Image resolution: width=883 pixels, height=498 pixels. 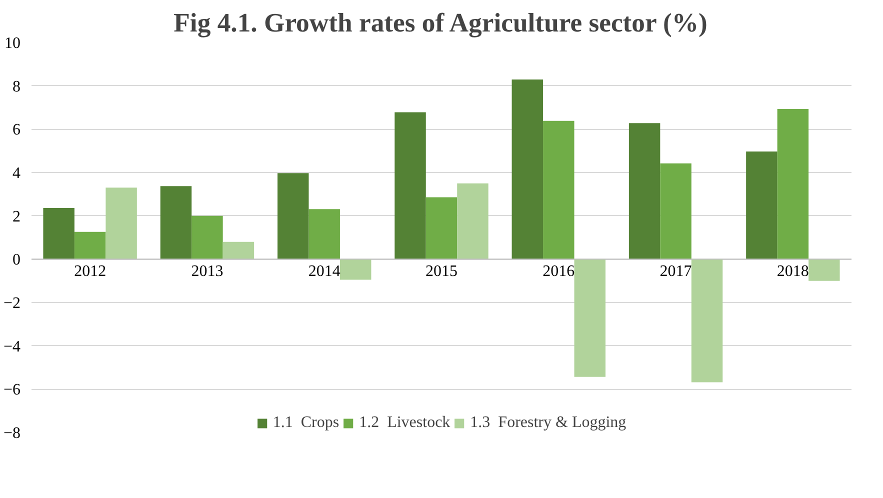 I want to click on y-tick-label: −4, so click(x=12, y=347).